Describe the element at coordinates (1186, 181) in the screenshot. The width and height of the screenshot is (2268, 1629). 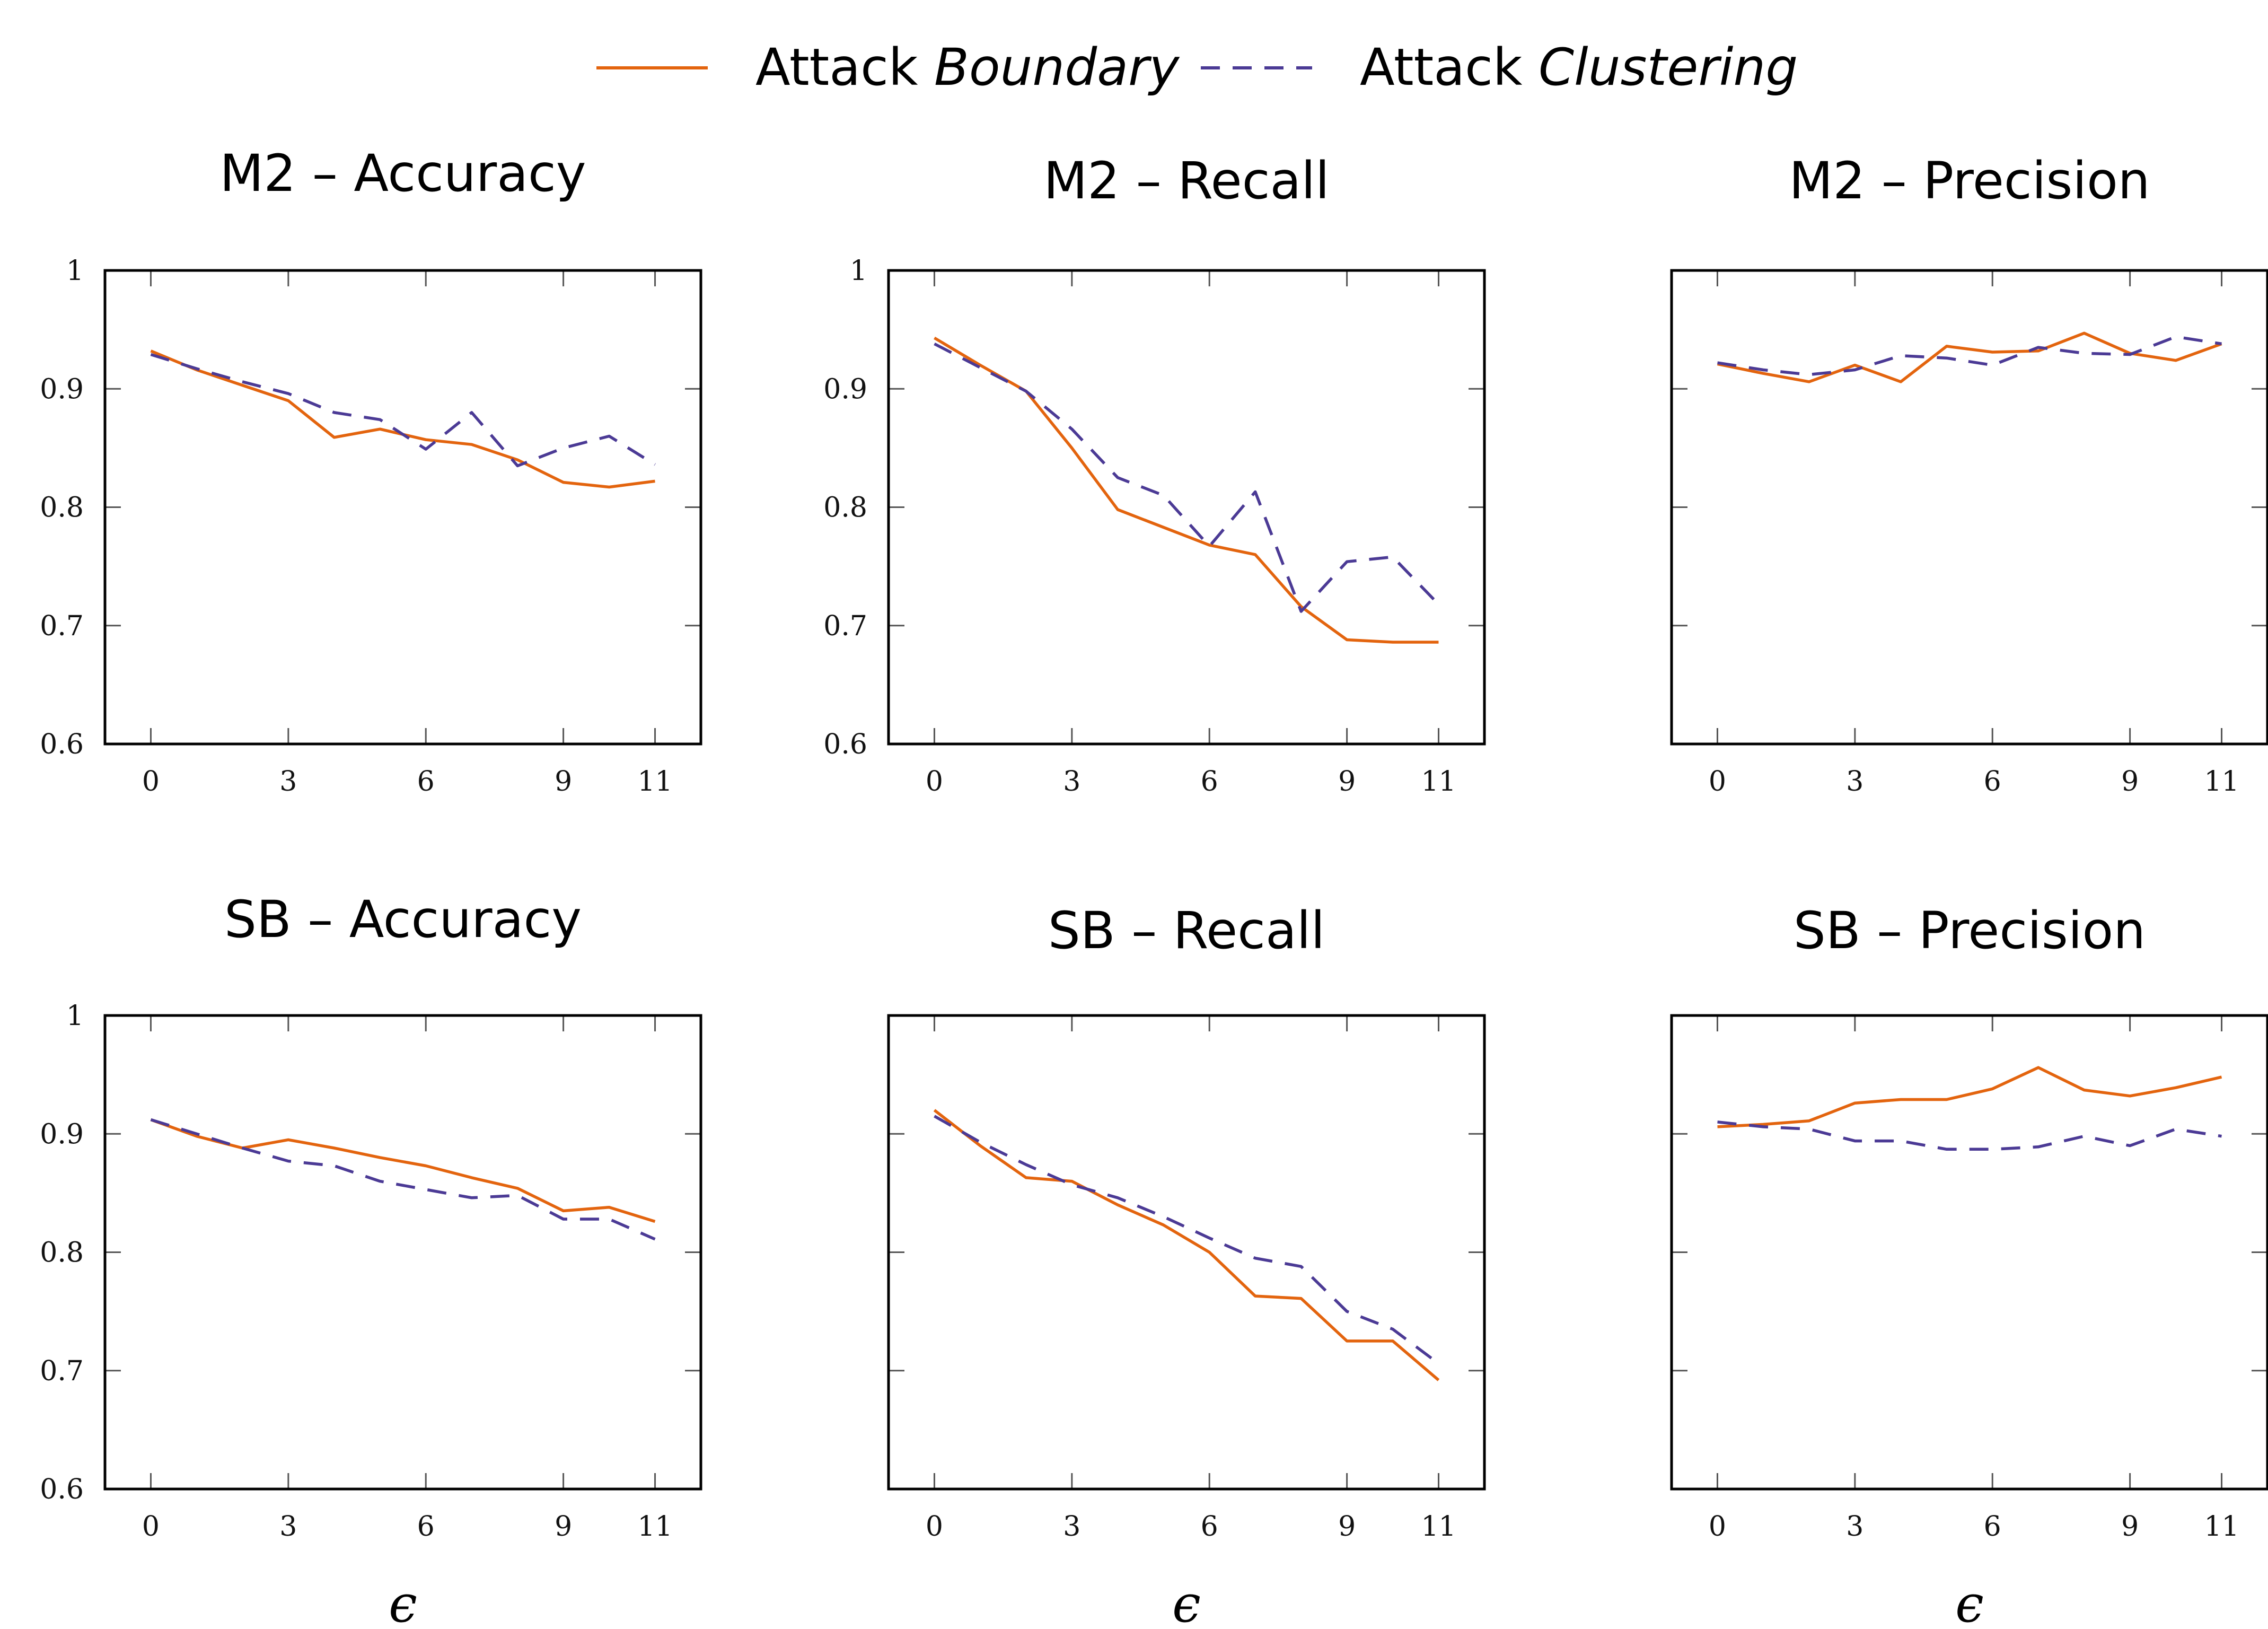
I see `panel-title: M2 – Recall` at that location.